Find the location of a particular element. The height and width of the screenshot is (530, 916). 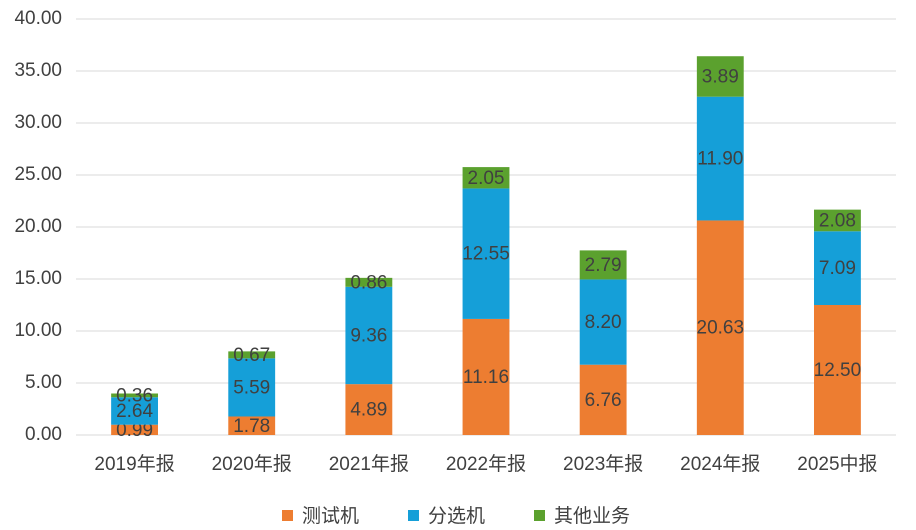

y-tick-label: 15.00 is located at coordinates (38, 278).